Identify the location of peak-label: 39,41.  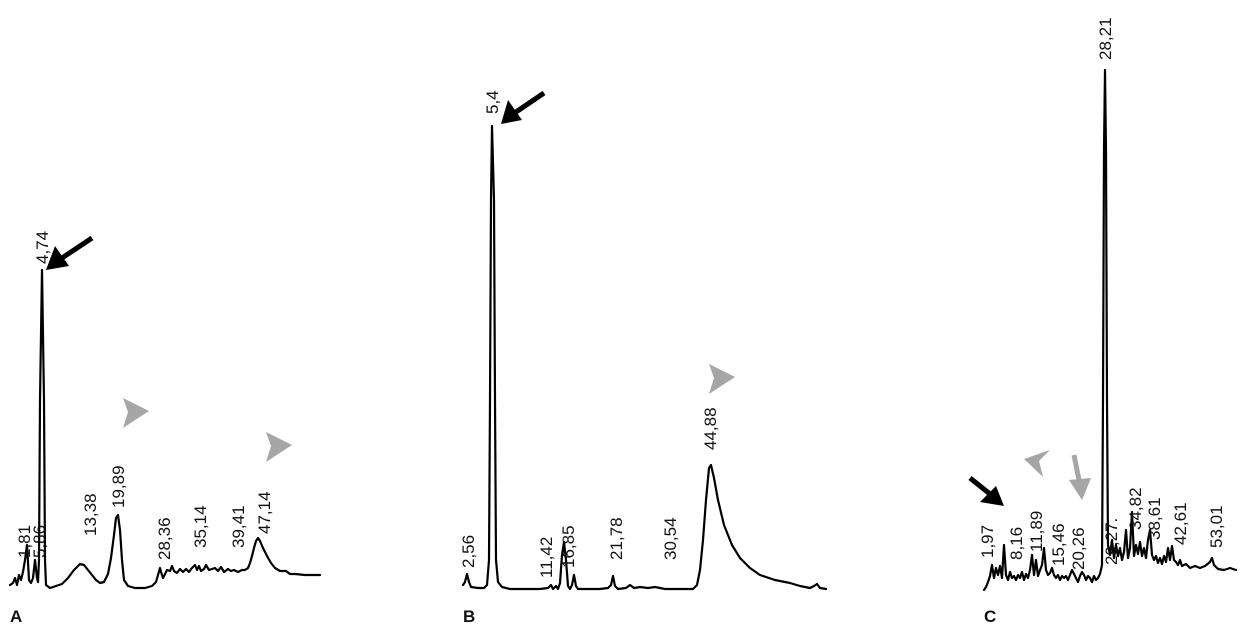
(238, 526).